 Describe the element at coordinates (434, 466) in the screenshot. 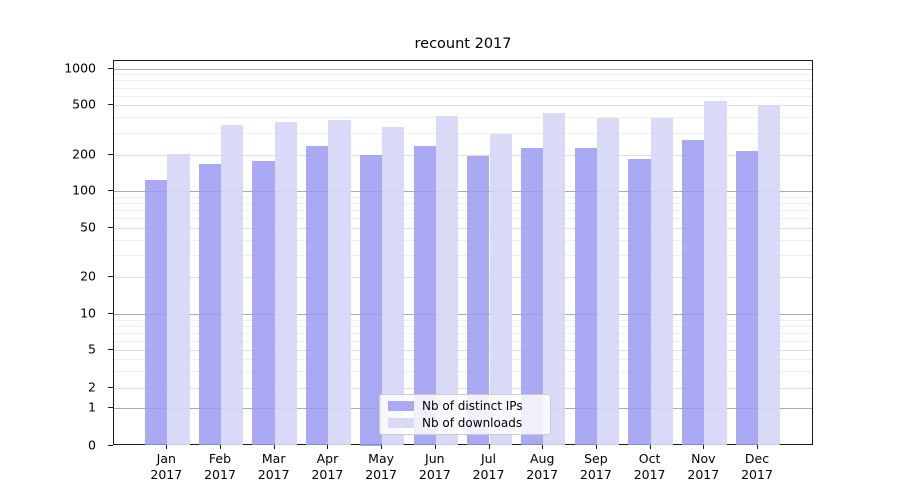

I see `x-tick-label-jun: Jun 2017` at that location.